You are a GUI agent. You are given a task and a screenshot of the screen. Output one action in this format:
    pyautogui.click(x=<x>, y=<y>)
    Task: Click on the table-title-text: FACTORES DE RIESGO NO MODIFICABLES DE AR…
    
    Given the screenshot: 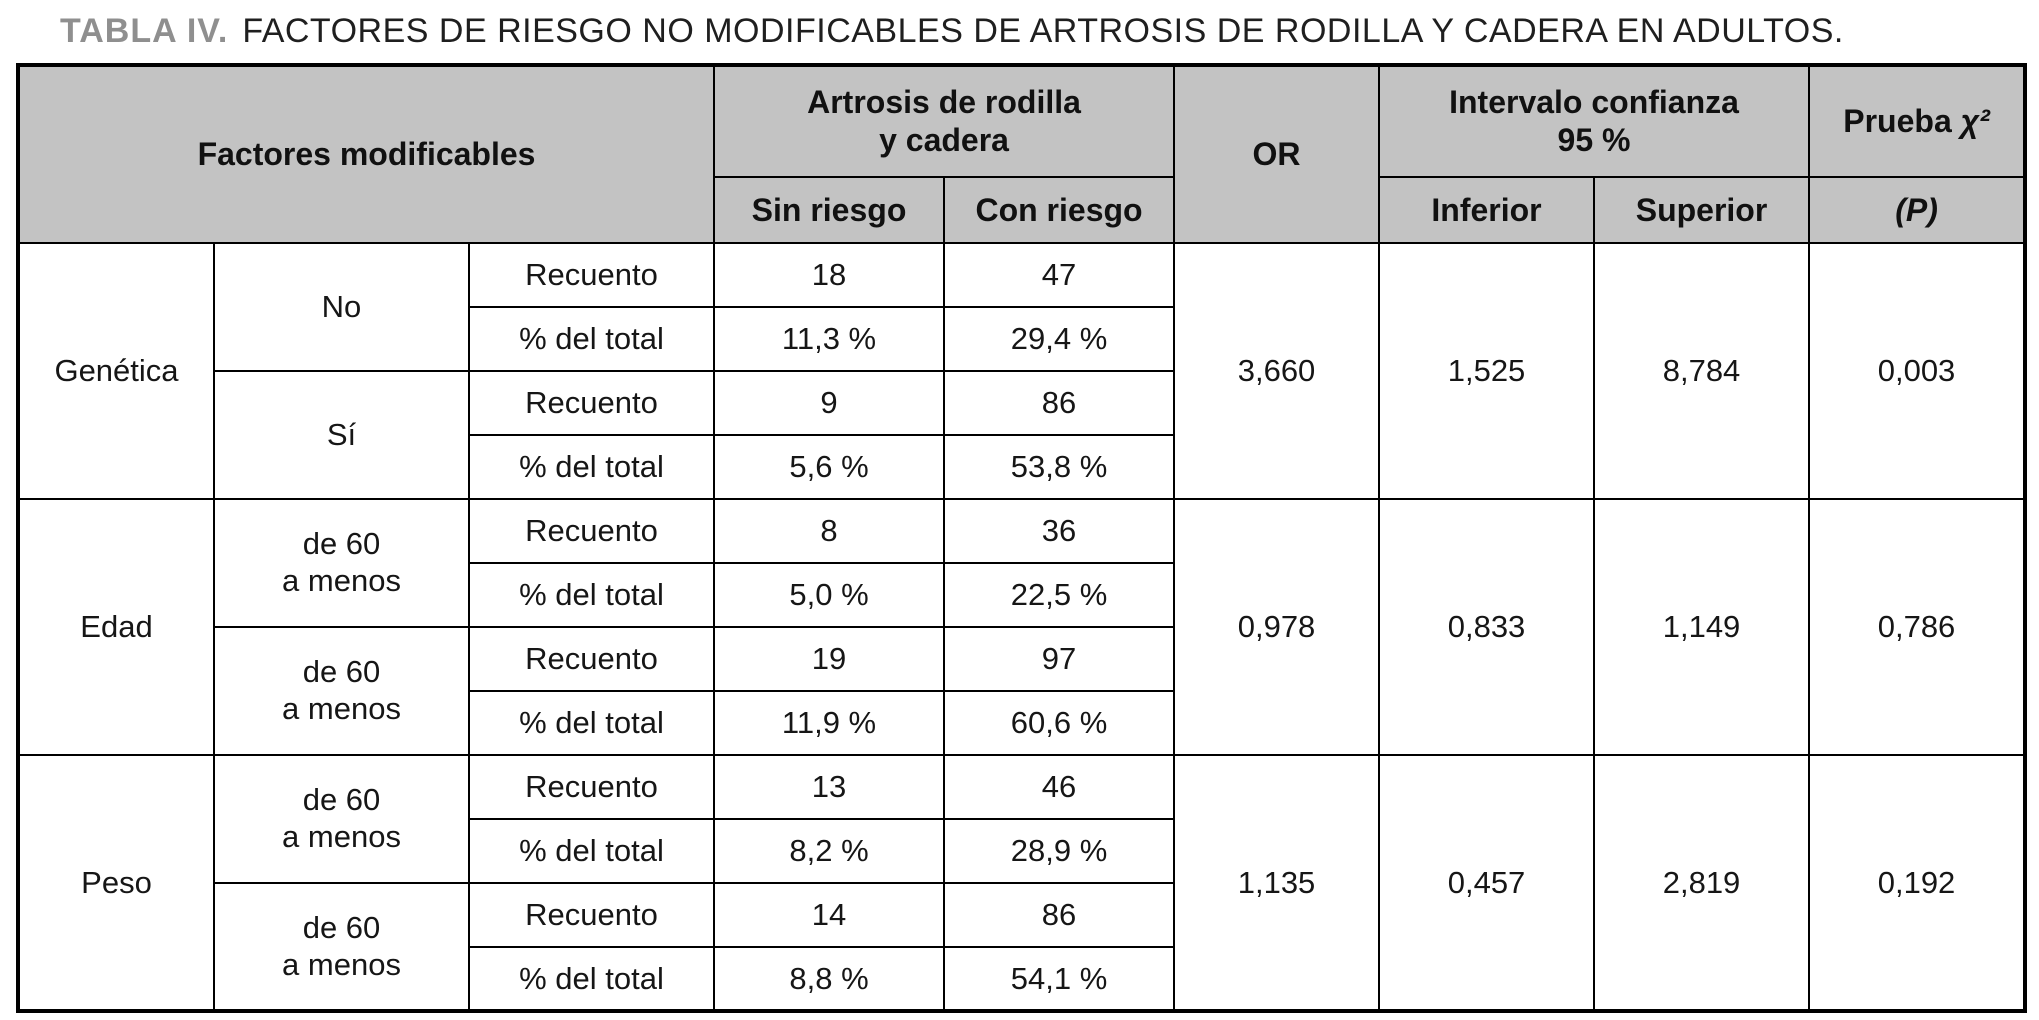 What is the action you would take?
    pyautogui.click(x=1043, y=31)
    